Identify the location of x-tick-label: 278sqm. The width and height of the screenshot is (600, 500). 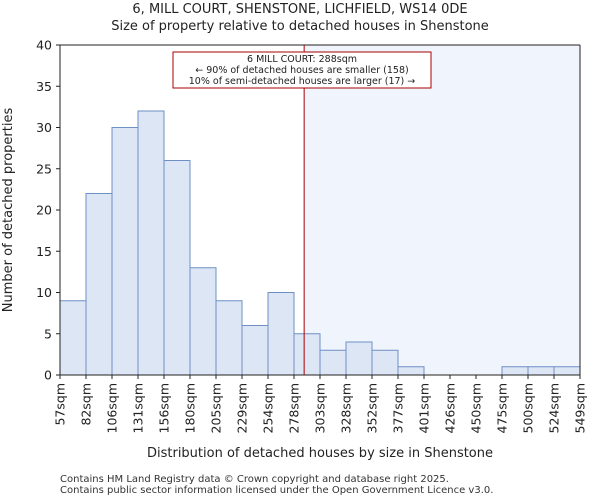
(294, 408).